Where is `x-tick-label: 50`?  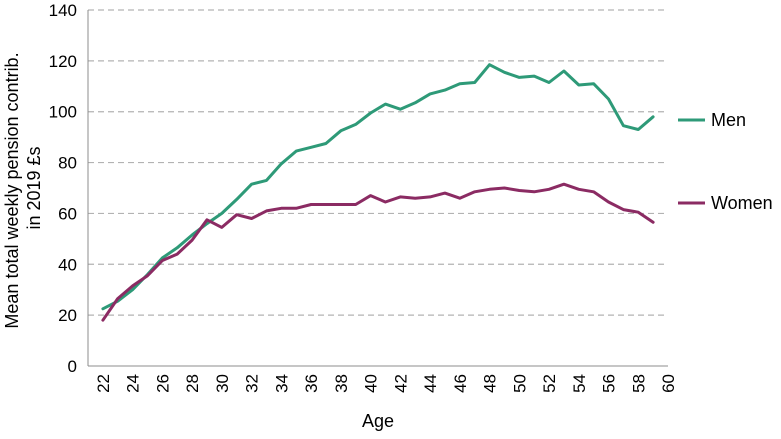 x-tick-label: 50 is located at coordinates (519, 383).